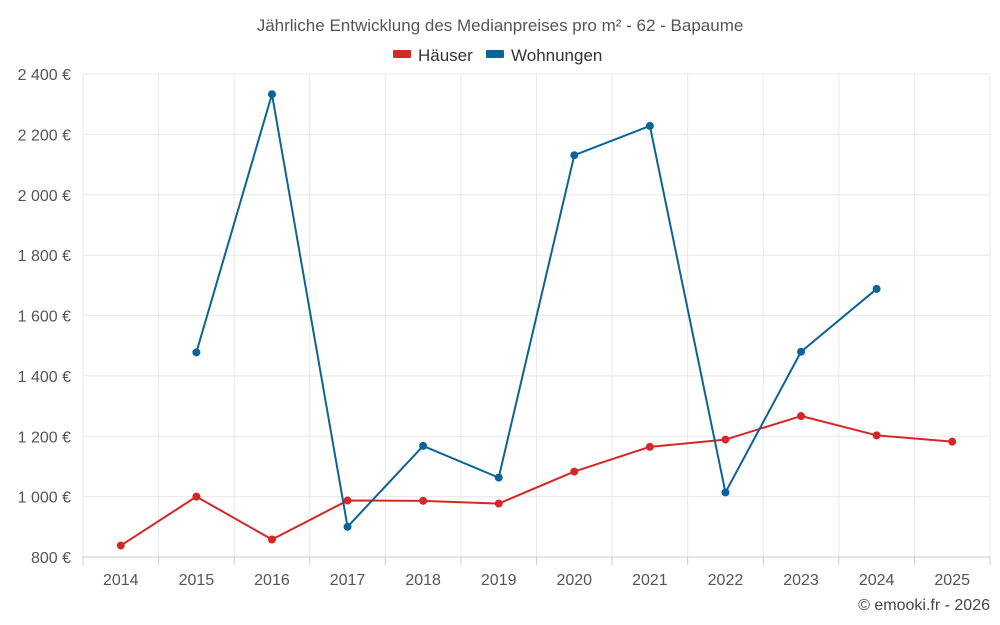  Describe the element at coordinates (44, 135) in the screenshot. I see `y-tick-label: 2 200 €` at that location.